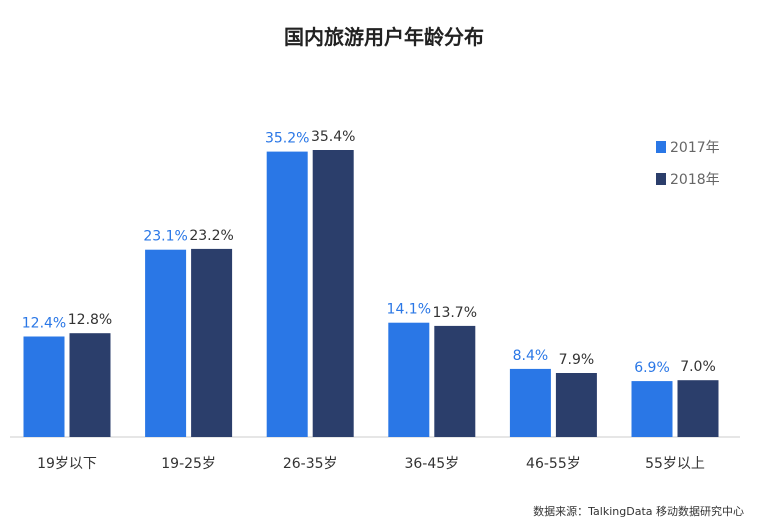 The height and width of the screenshot is (523, 768). Describe the element at coordinates (90, 320) in the screenshot. I see `value-label-2-1: 12.8%` at that location.